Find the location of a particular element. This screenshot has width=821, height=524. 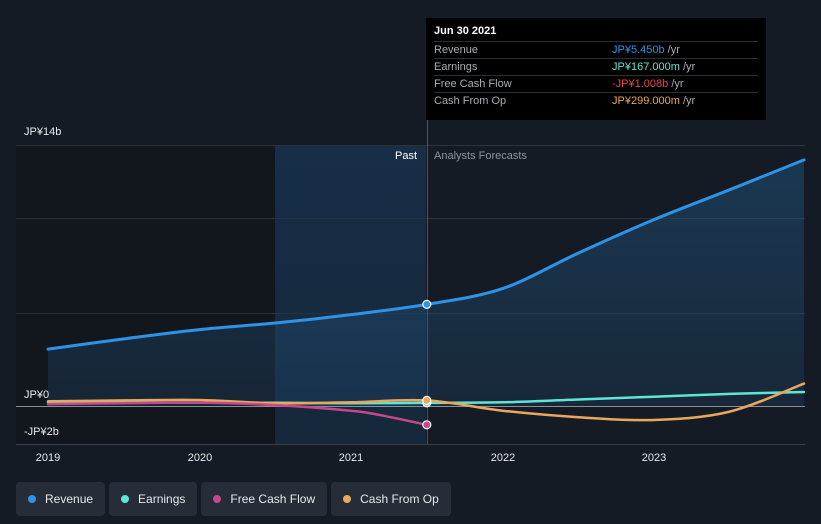

forecast-label: Analysts Forecasts is located at coordinates (480, 156).